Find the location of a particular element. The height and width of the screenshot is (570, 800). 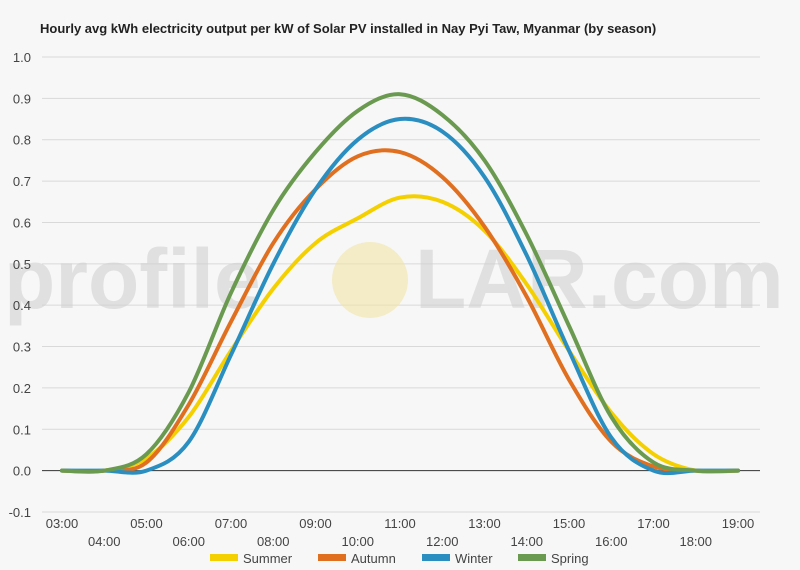

y-tick-label: 0.4 is located at coordinates (22, 305).